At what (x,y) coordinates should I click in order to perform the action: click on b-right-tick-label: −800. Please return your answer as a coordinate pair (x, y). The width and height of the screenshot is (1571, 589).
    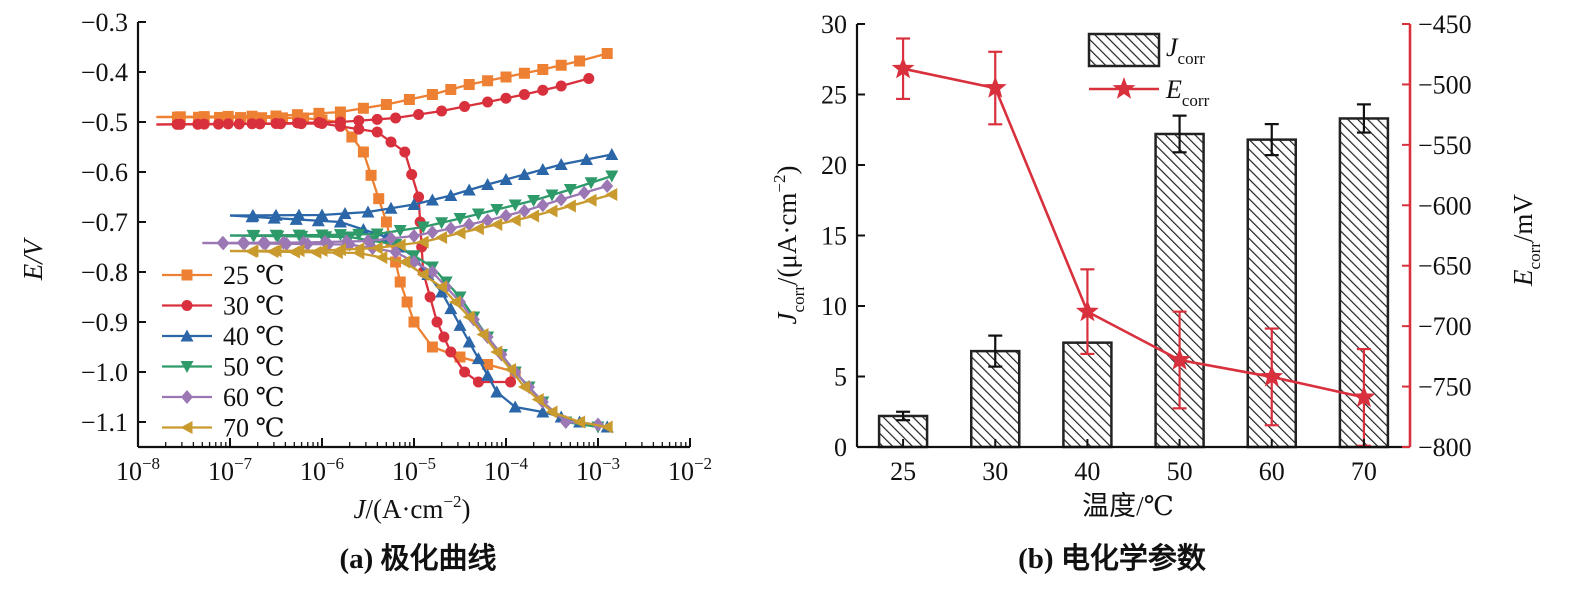
    Looking at the image, I should click on (1445, 447).